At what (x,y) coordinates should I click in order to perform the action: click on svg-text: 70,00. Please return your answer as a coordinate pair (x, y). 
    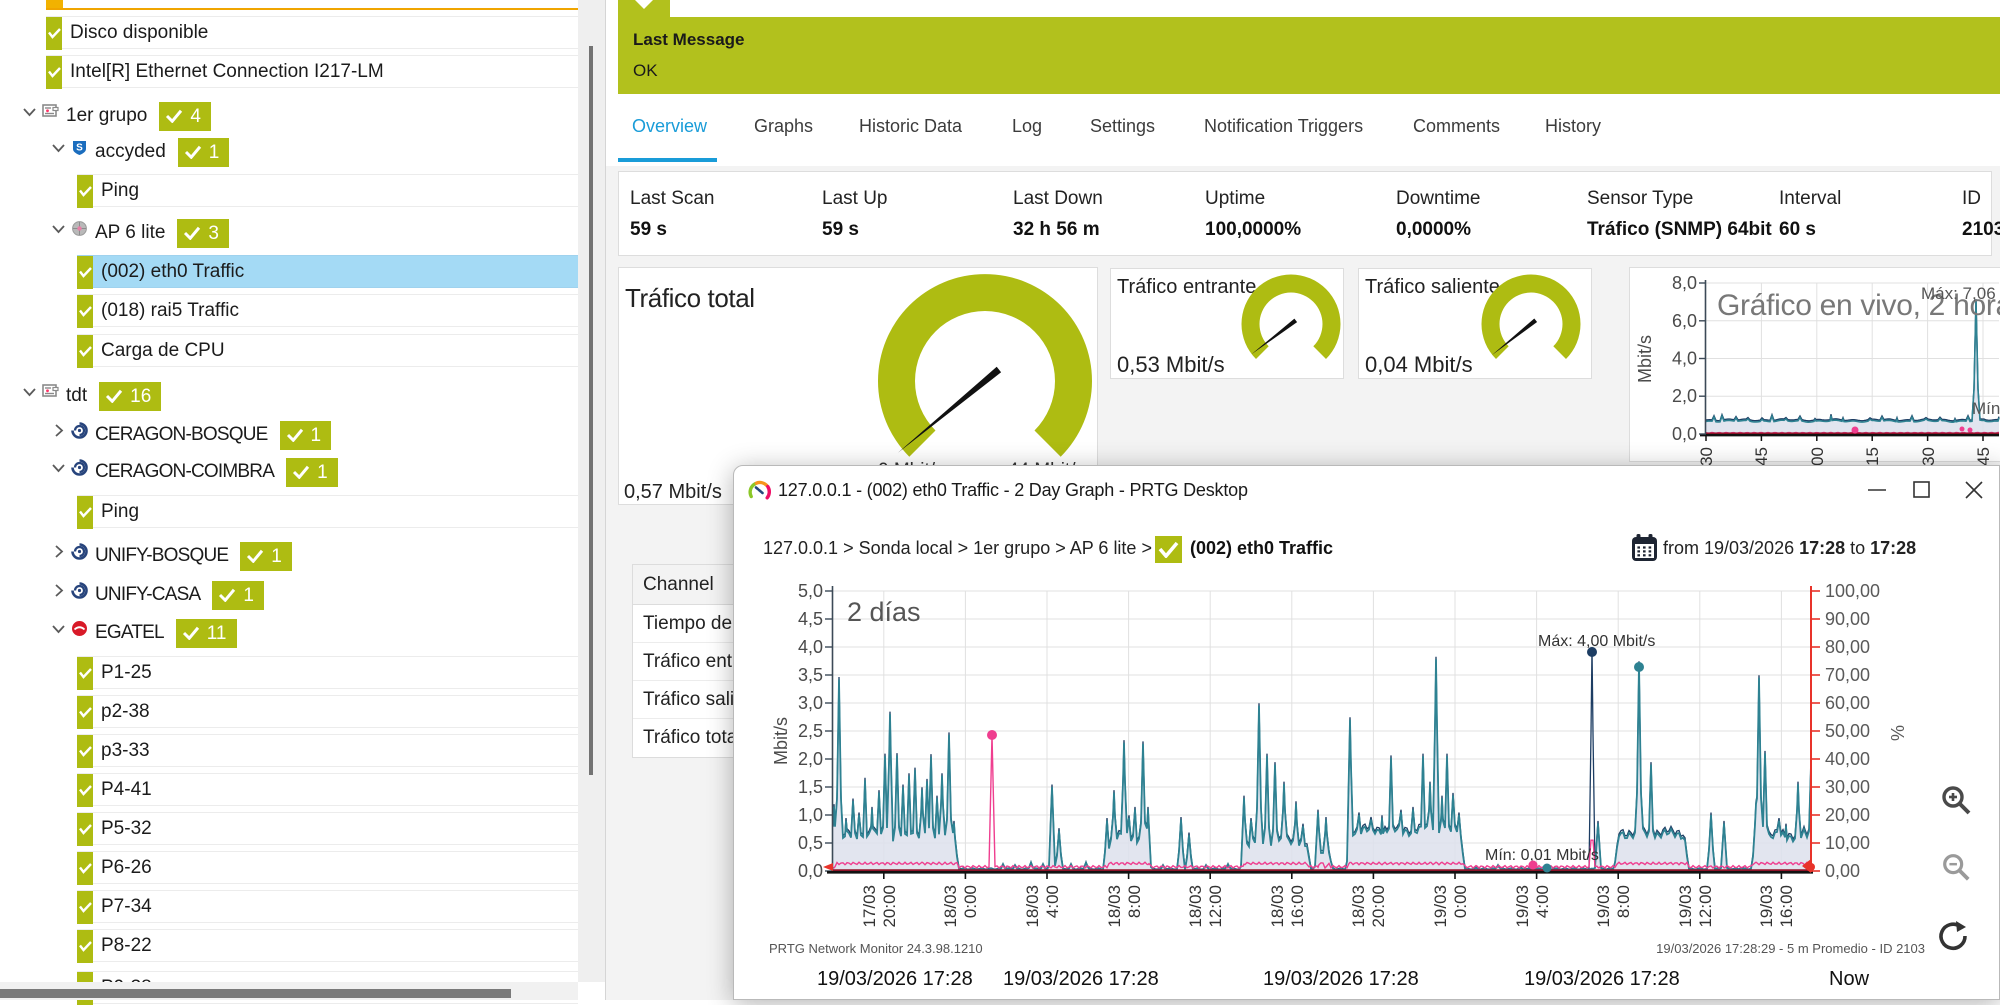
    Looking at the image, I should click on (1847, 675).